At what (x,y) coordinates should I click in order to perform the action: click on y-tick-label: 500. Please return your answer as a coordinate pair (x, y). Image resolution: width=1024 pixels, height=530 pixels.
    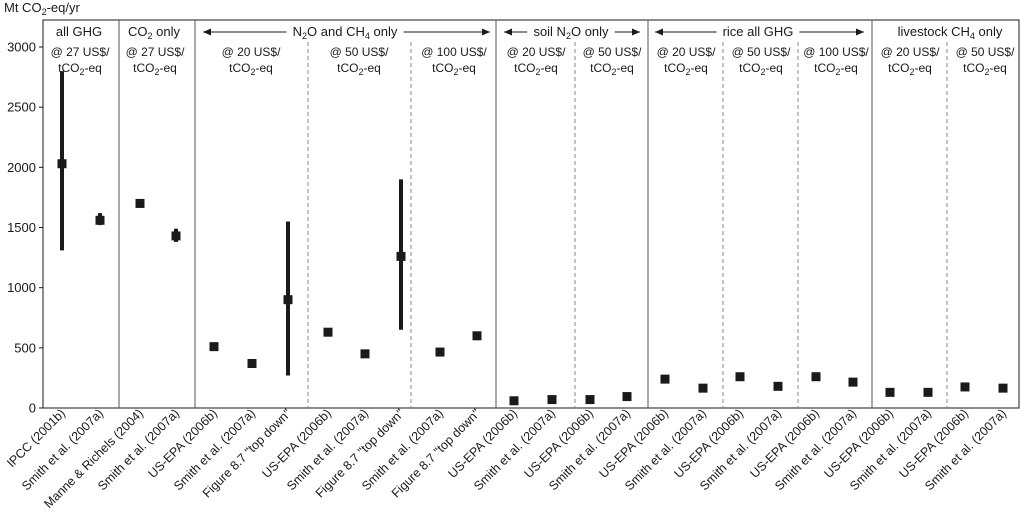
    Looking at the image, I should click on (25, 347).